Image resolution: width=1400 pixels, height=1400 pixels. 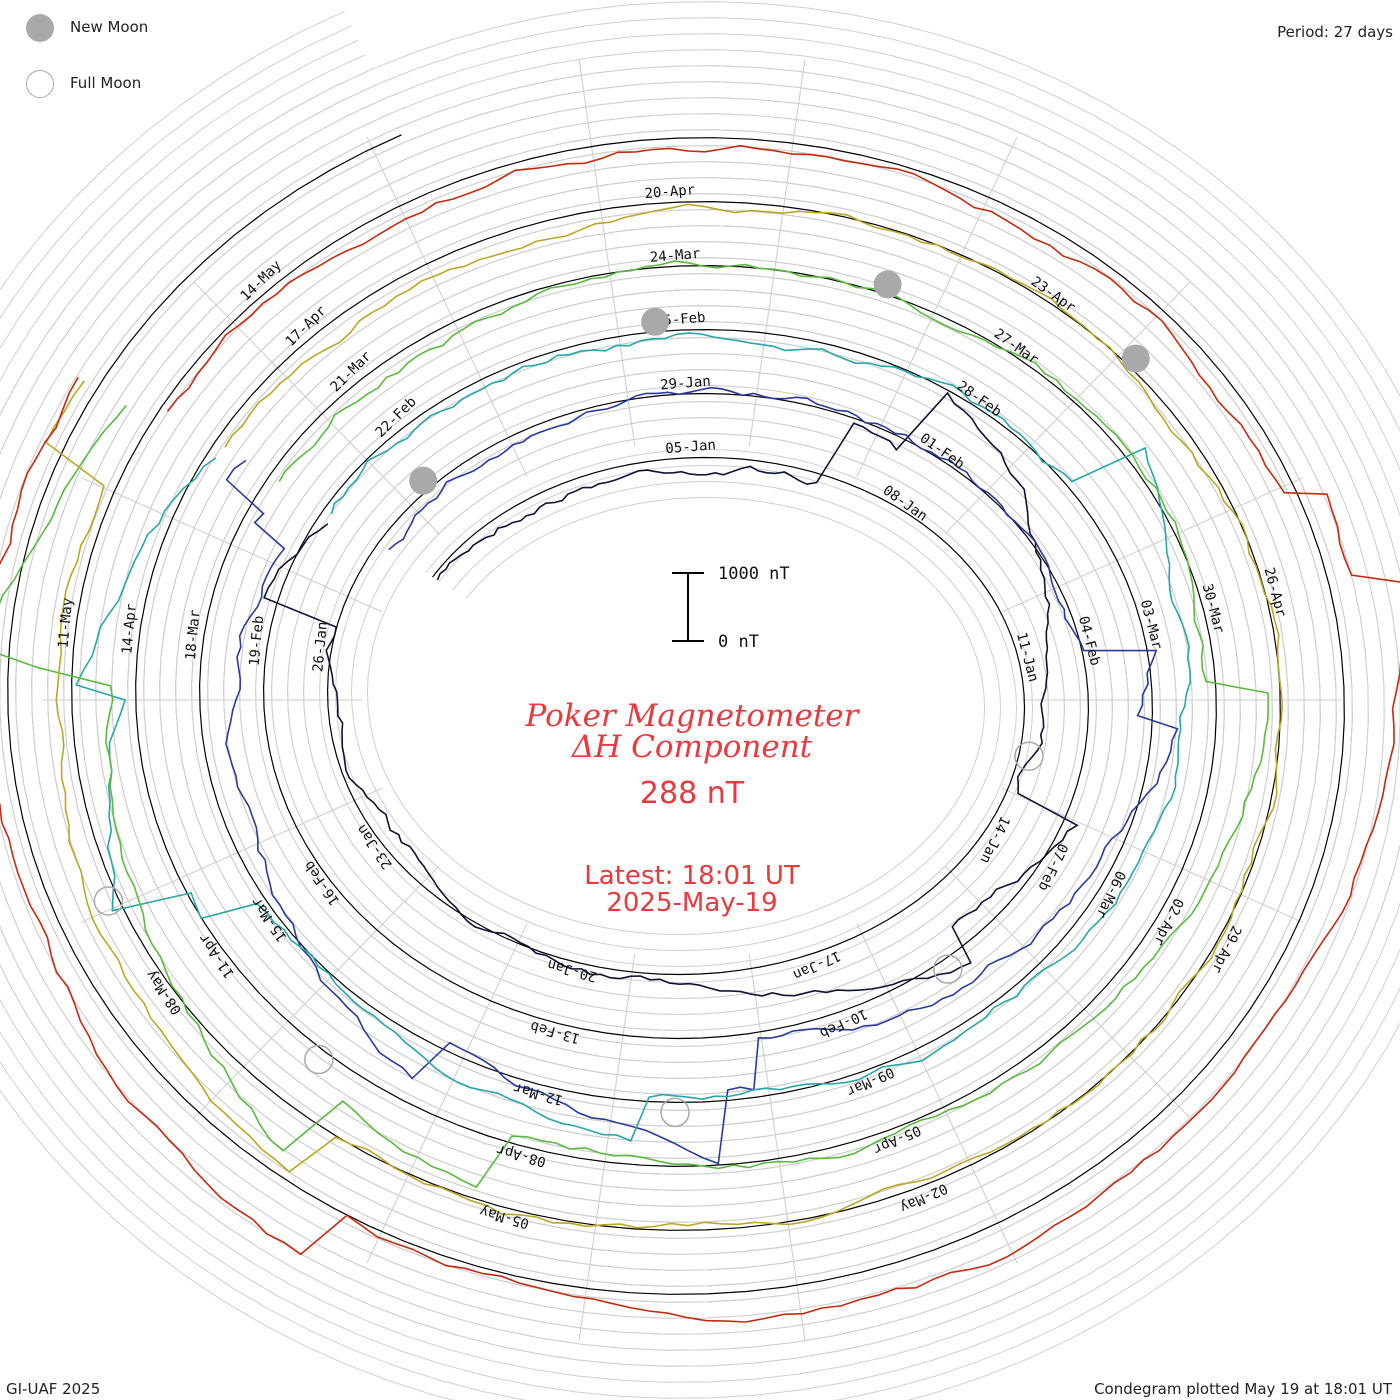 I want to click on chart-title-line1: Poker Magnetometer, so click(x=693, y=716).